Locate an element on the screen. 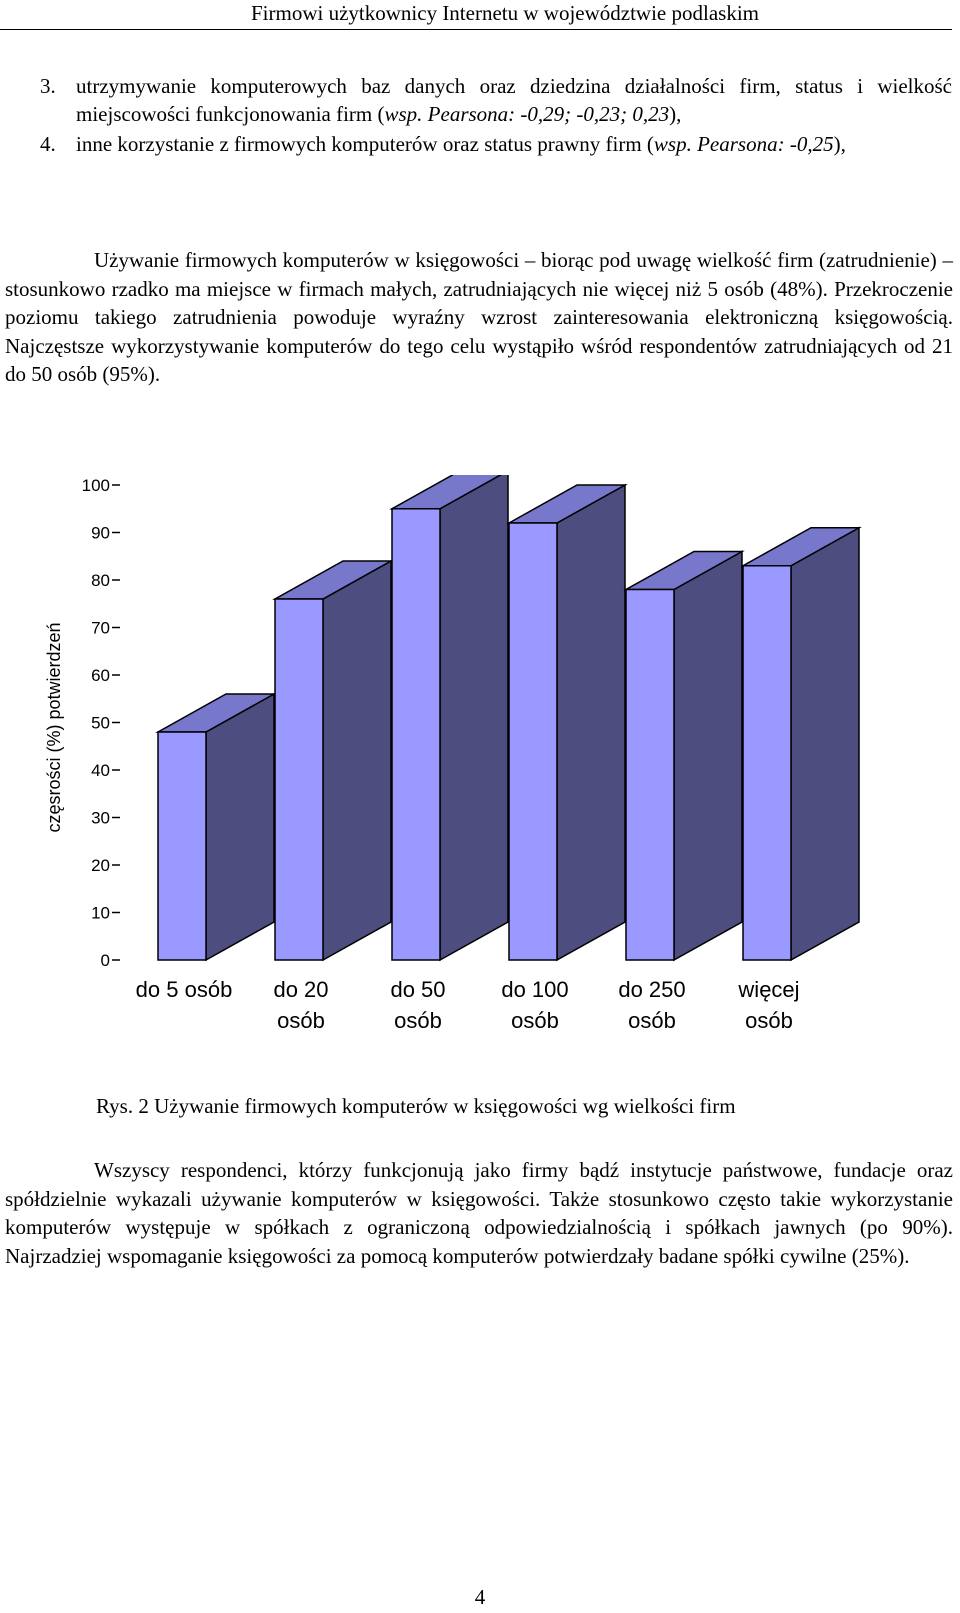 This screenshot has width=960, height=1613. x-category-label: do 250 is located at coordinates (651, 989).